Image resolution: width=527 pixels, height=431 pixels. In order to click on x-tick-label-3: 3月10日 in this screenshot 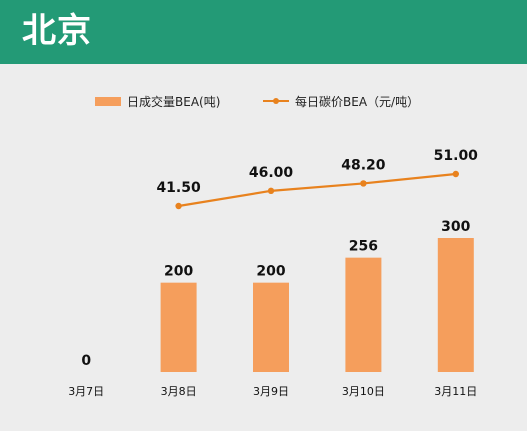, I will do `click(363, 391)`.